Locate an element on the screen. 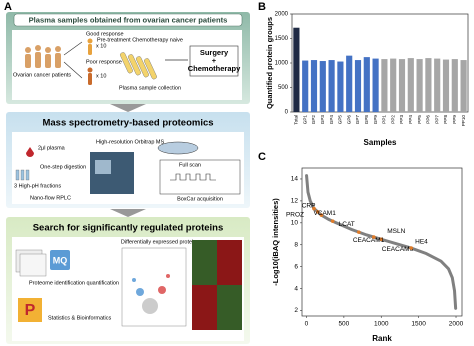  y-tick-label: 500 is located at coordinates (283, 88).